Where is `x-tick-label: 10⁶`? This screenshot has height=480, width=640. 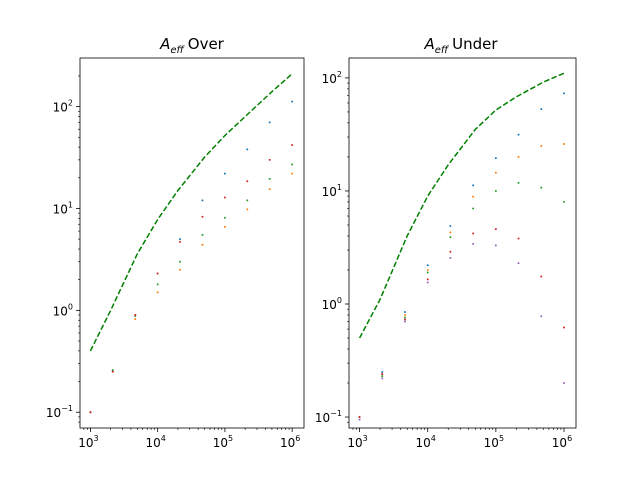 x-tick-label: 10⁶ is located at coordinates (562, 442).